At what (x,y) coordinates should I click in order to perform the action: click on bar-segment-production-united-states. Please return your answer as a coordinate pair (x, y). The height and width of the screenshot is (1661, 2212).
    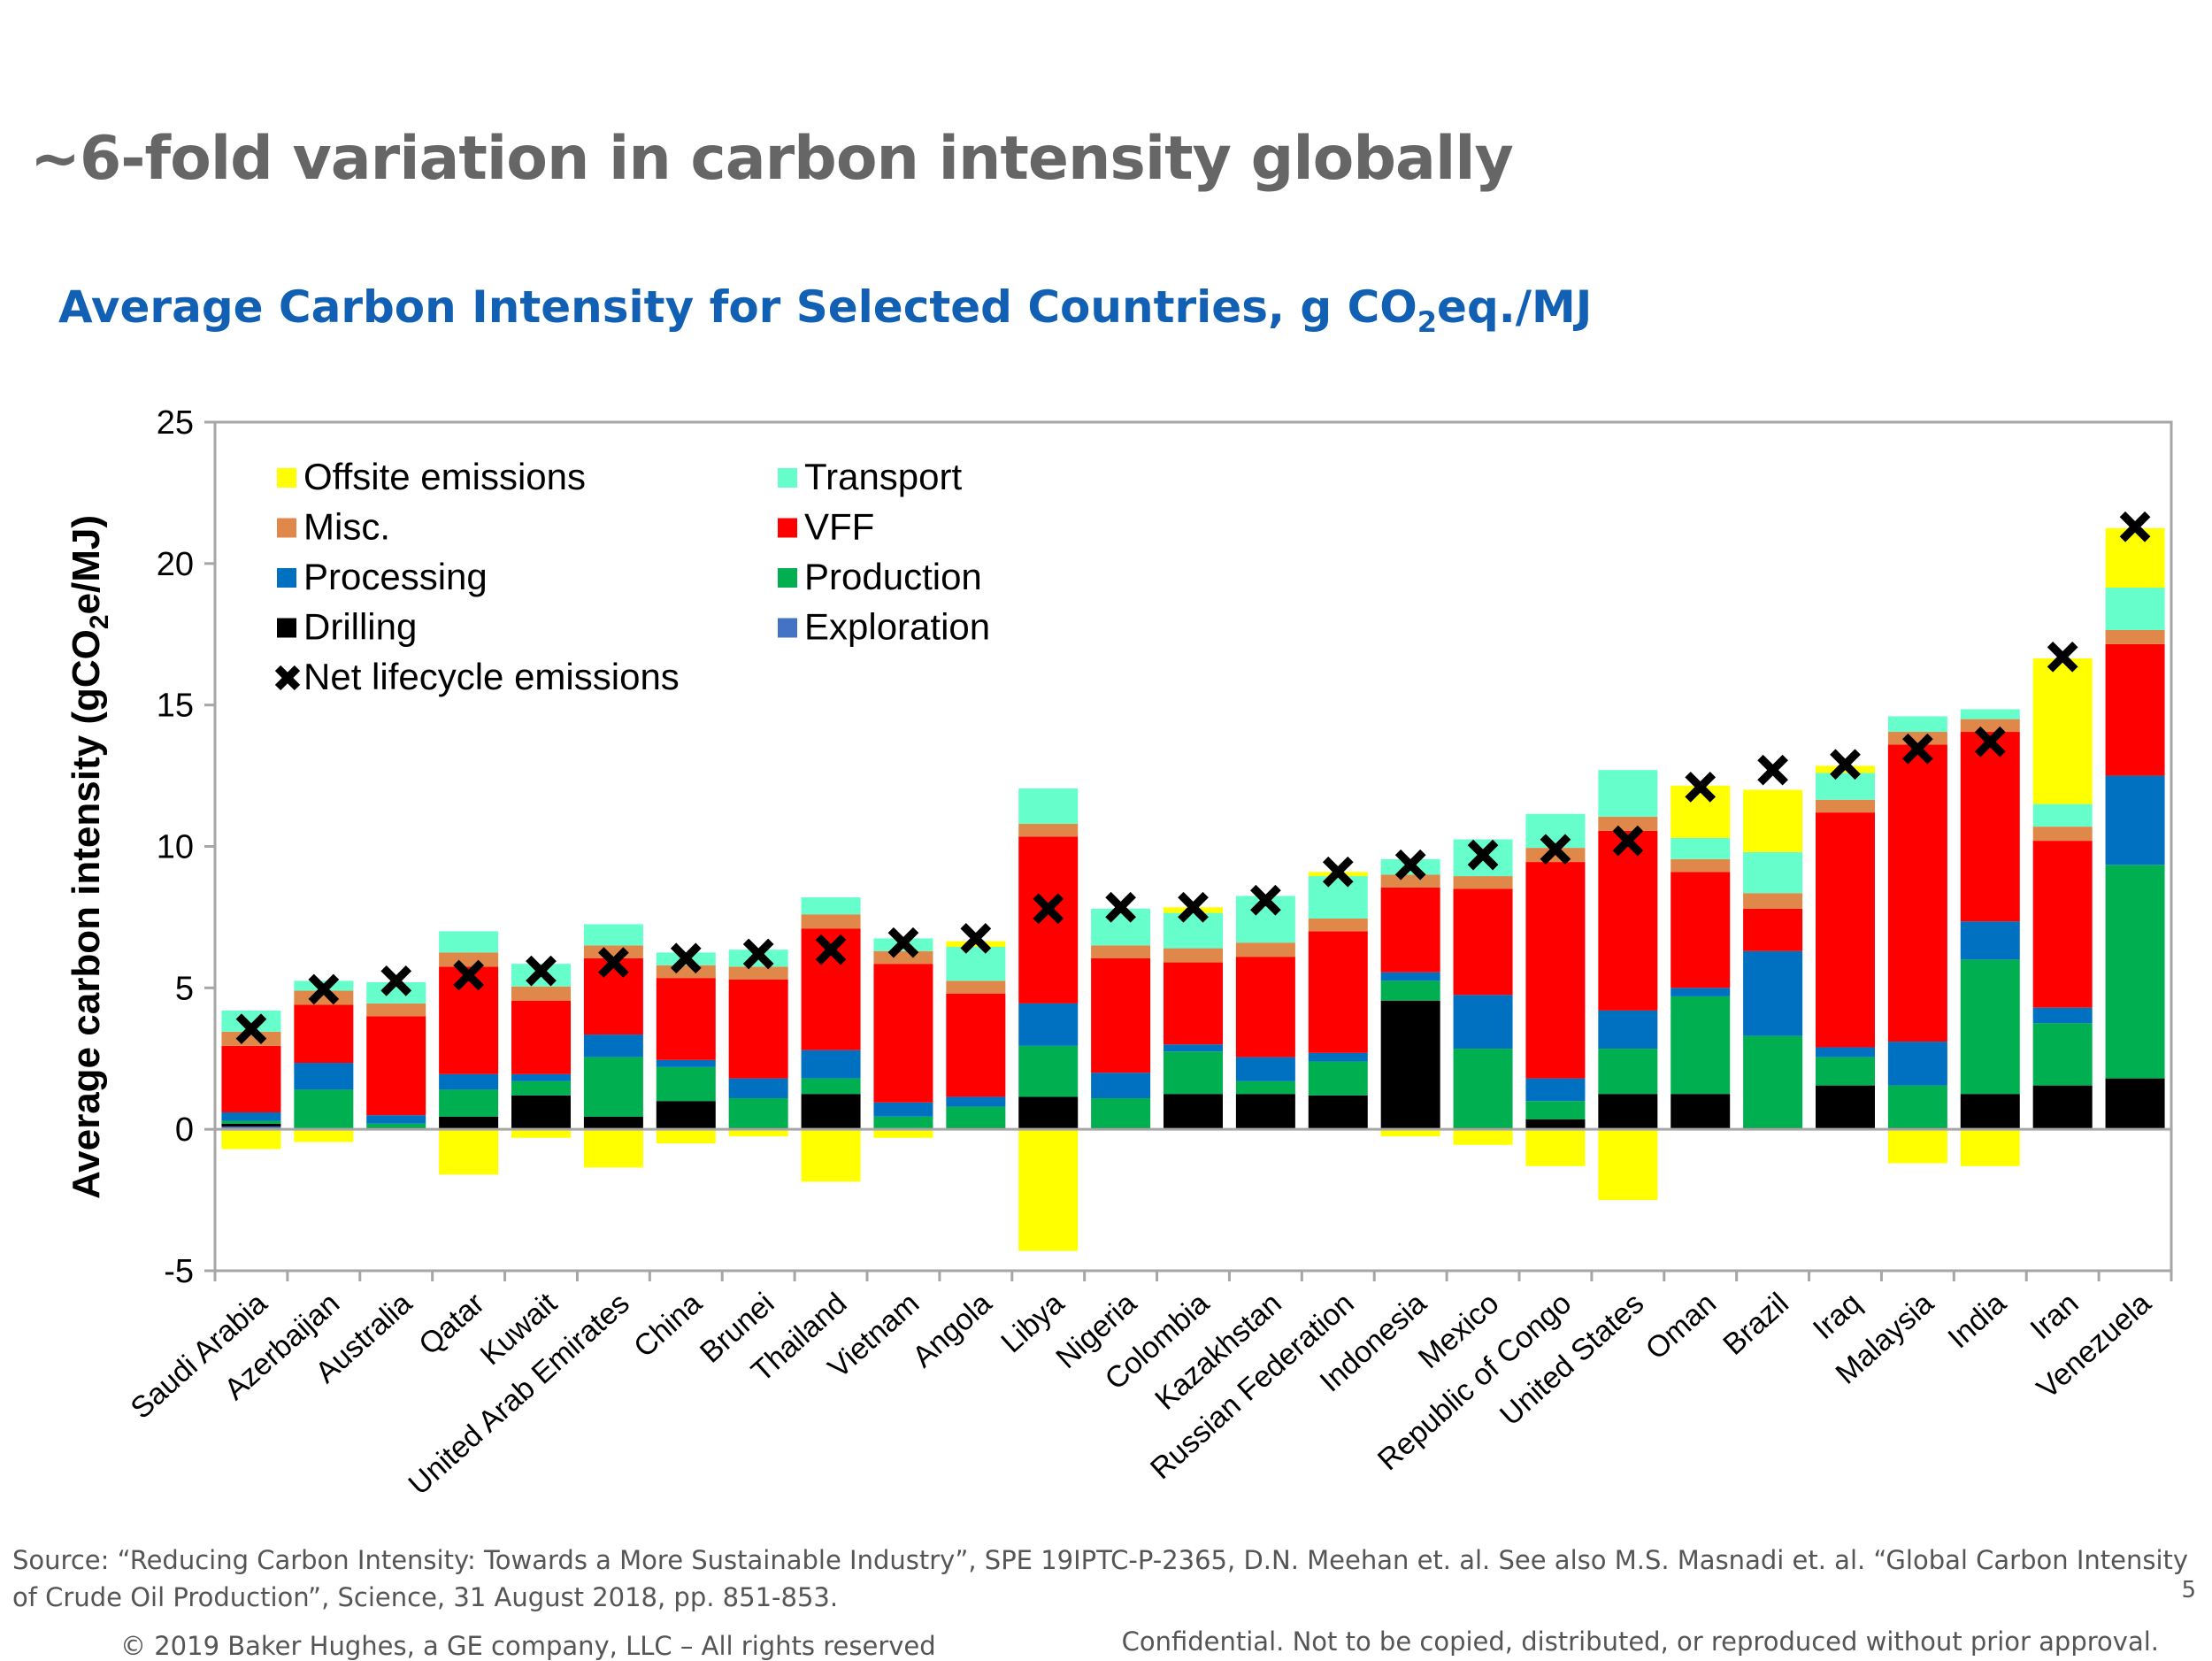
    Looking at the image, I should click on (1628, 1072).